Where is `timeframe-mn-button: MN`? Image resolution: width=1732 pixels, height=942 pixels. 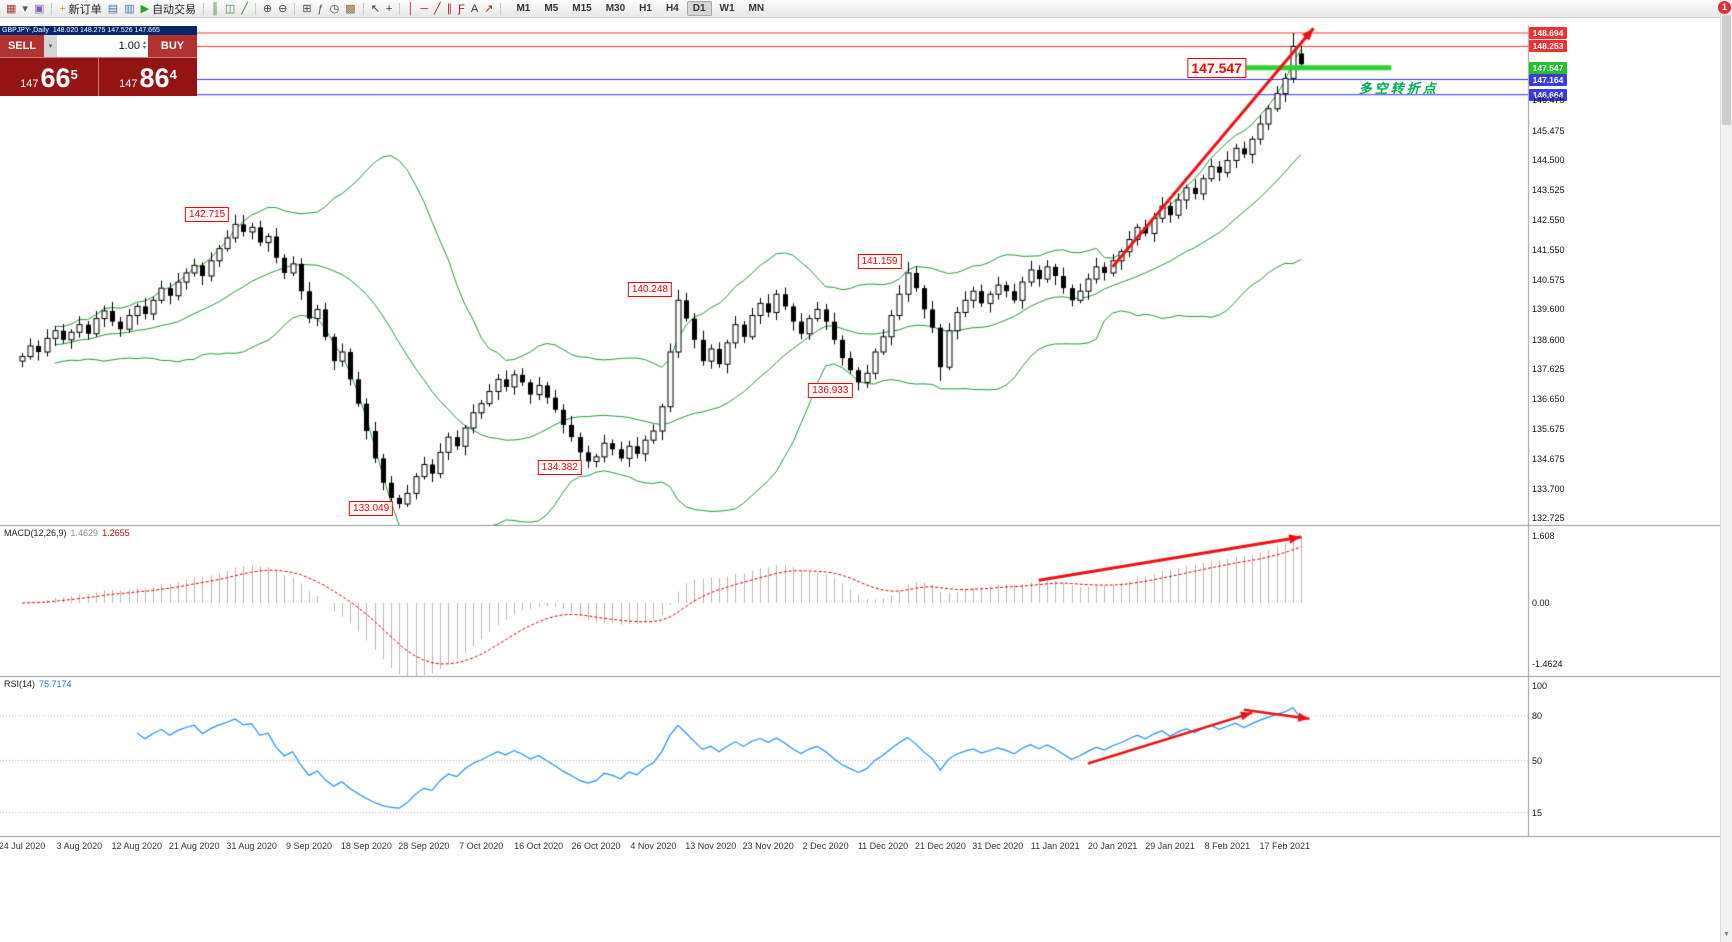
timeframe-mn-button: MN is located at coordinates (756, 8).